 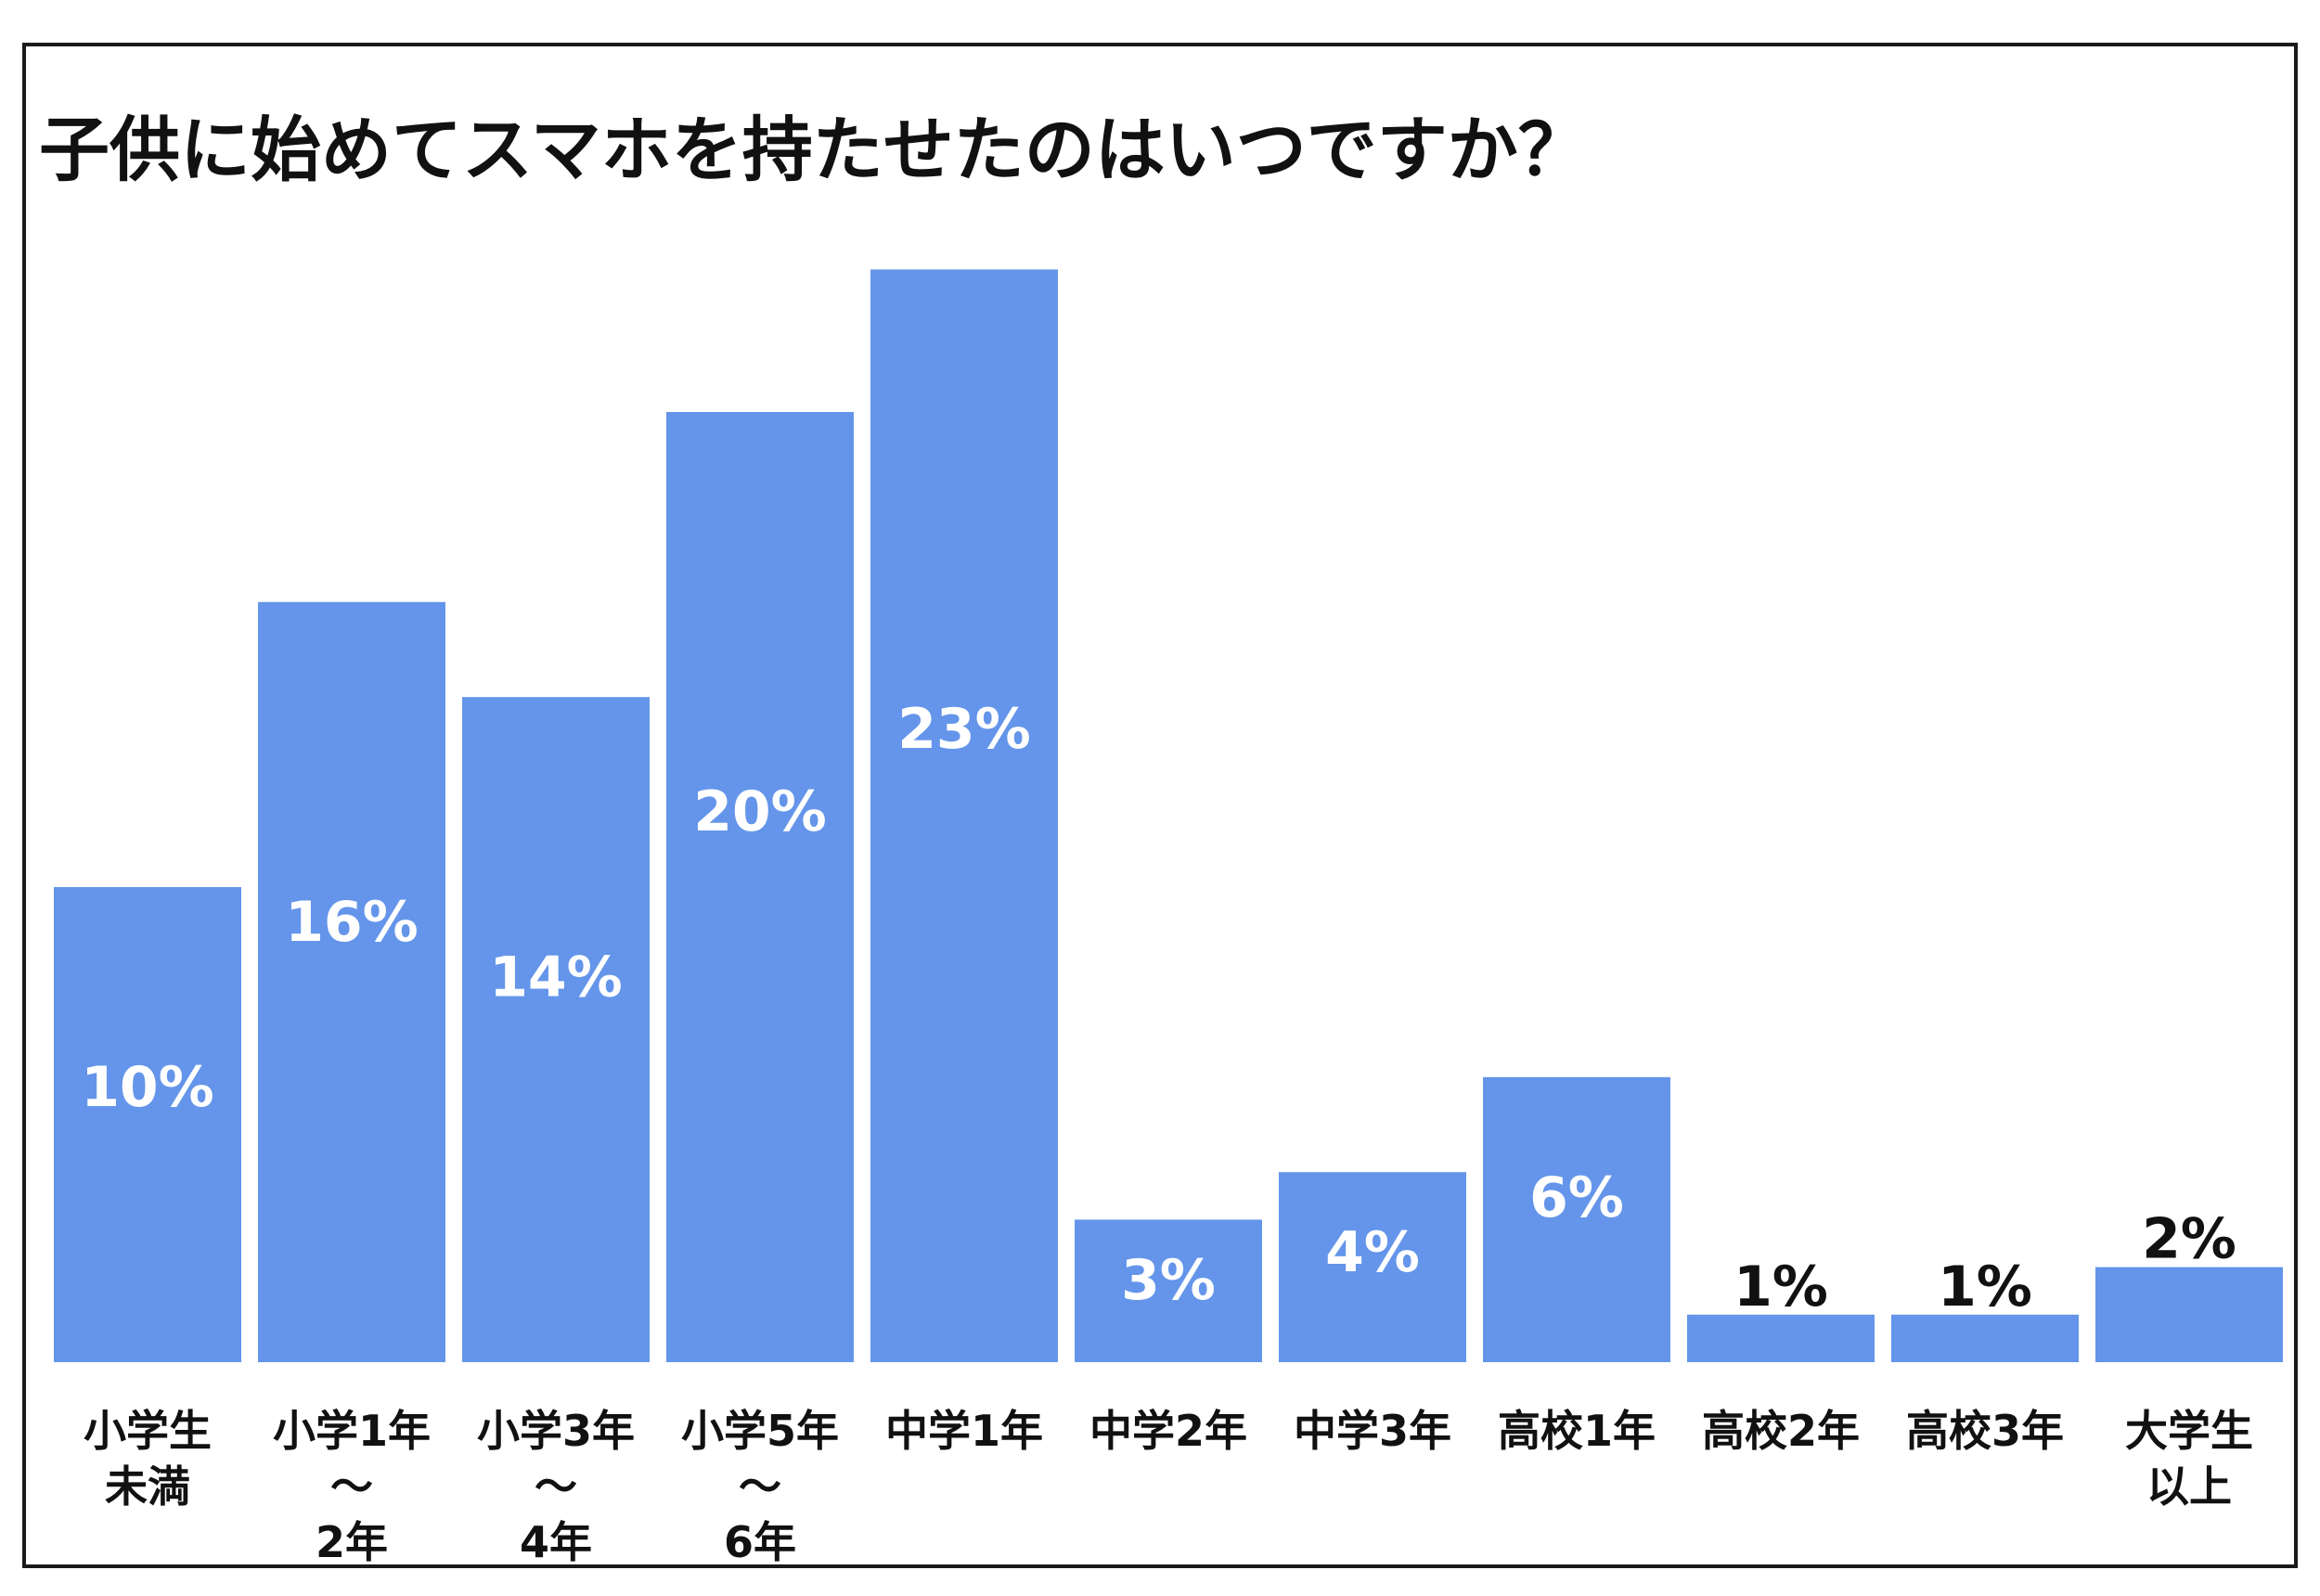 What do you see at coordinates (556, 978) in the screenshot?
I see `value-label-3: 14%` at bounding box center [556, 978].